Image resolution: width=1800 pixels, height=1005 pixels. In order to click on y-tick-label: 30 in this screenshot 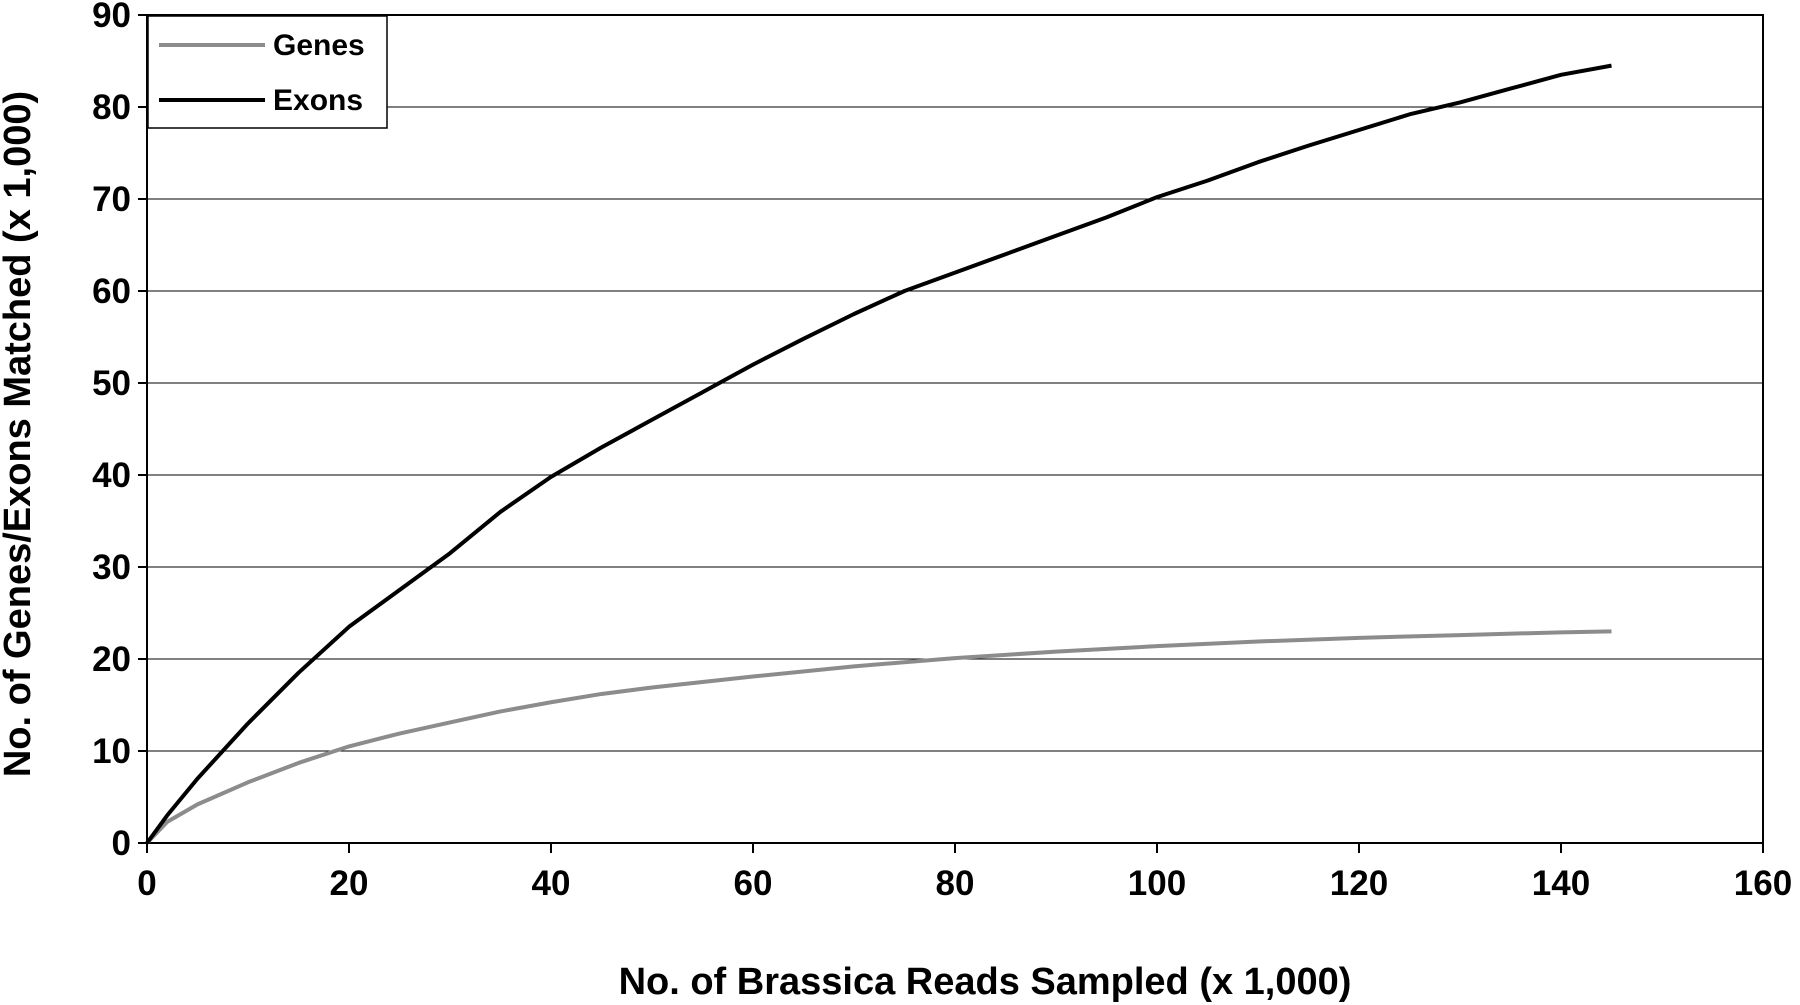, I will do `click(111, 567)`.